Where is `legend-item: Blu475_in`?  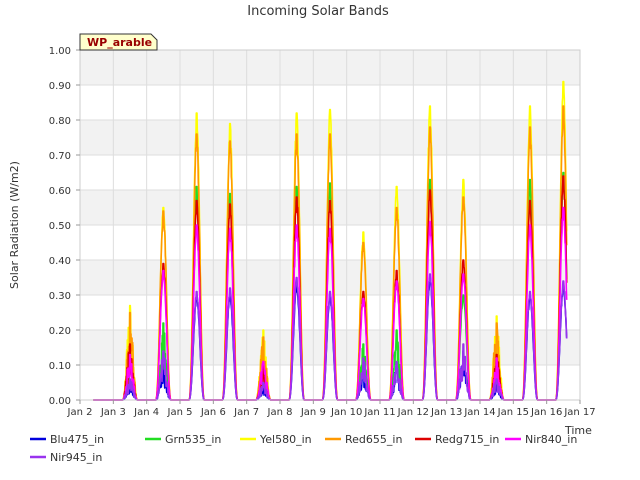 legend-item: Blu475_in is located at coordinates (67, 439).